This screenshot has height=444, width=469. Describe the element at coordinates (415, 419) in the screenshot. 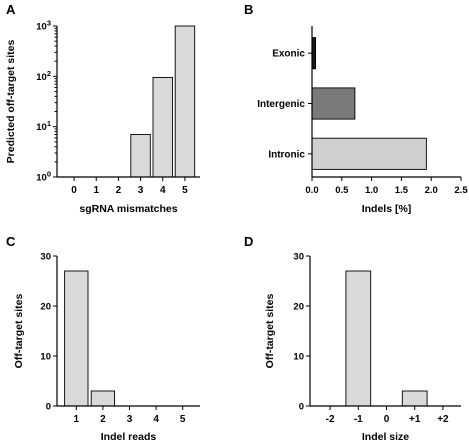

I see `x-tick-label: +1` at that location.